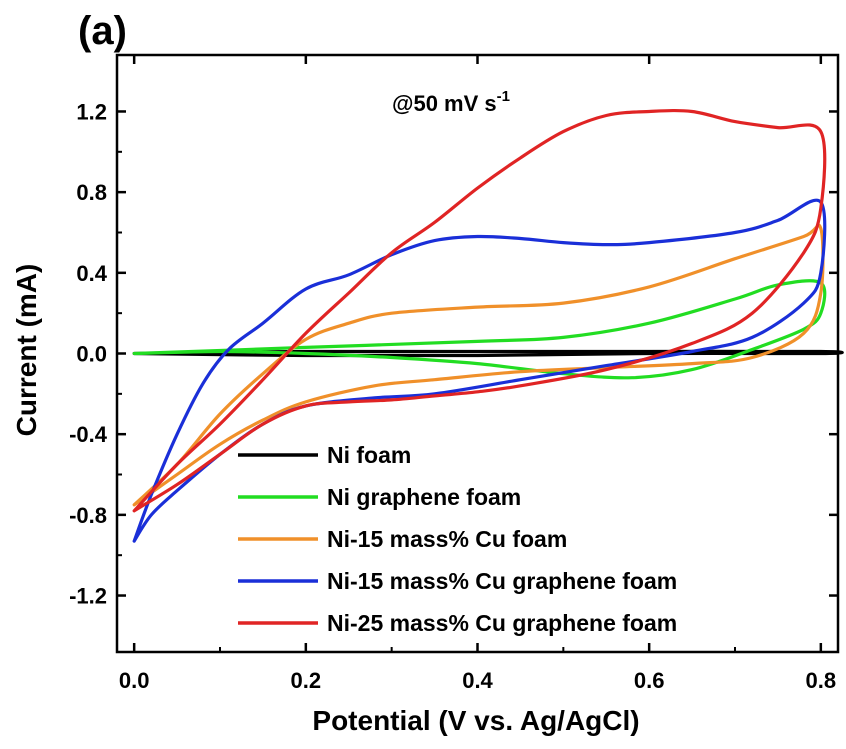  I want to click on x-tick-label: 0.4, so click(477, 680).